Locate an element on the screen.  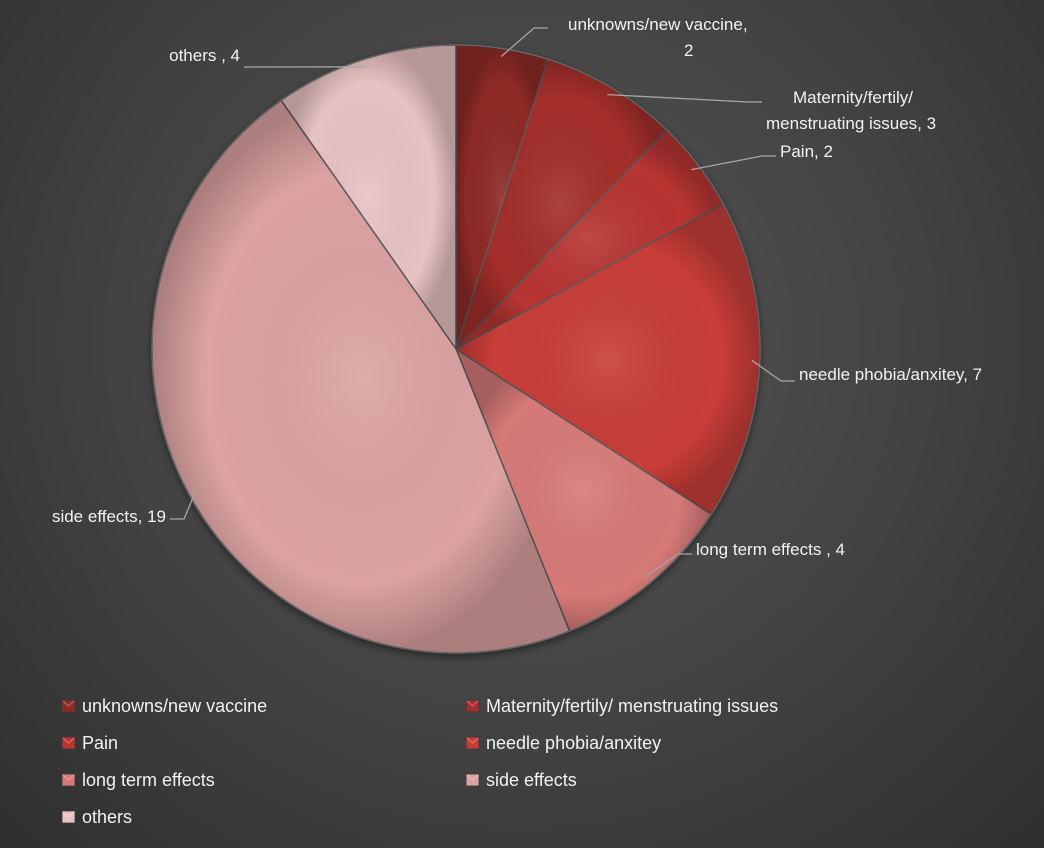
legend-label: unknowns/new vaccine is located at coordinates (174, 706).